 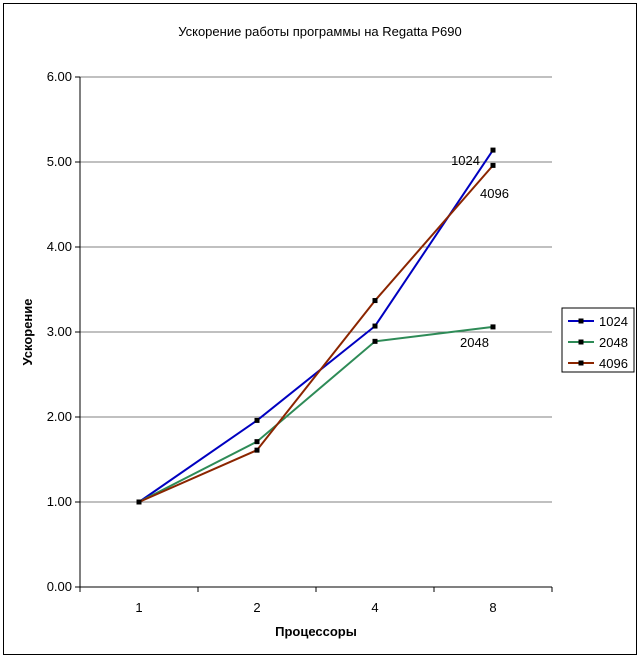 I want to click on legend-label-1024: 1024, so click(x=613, y=321).